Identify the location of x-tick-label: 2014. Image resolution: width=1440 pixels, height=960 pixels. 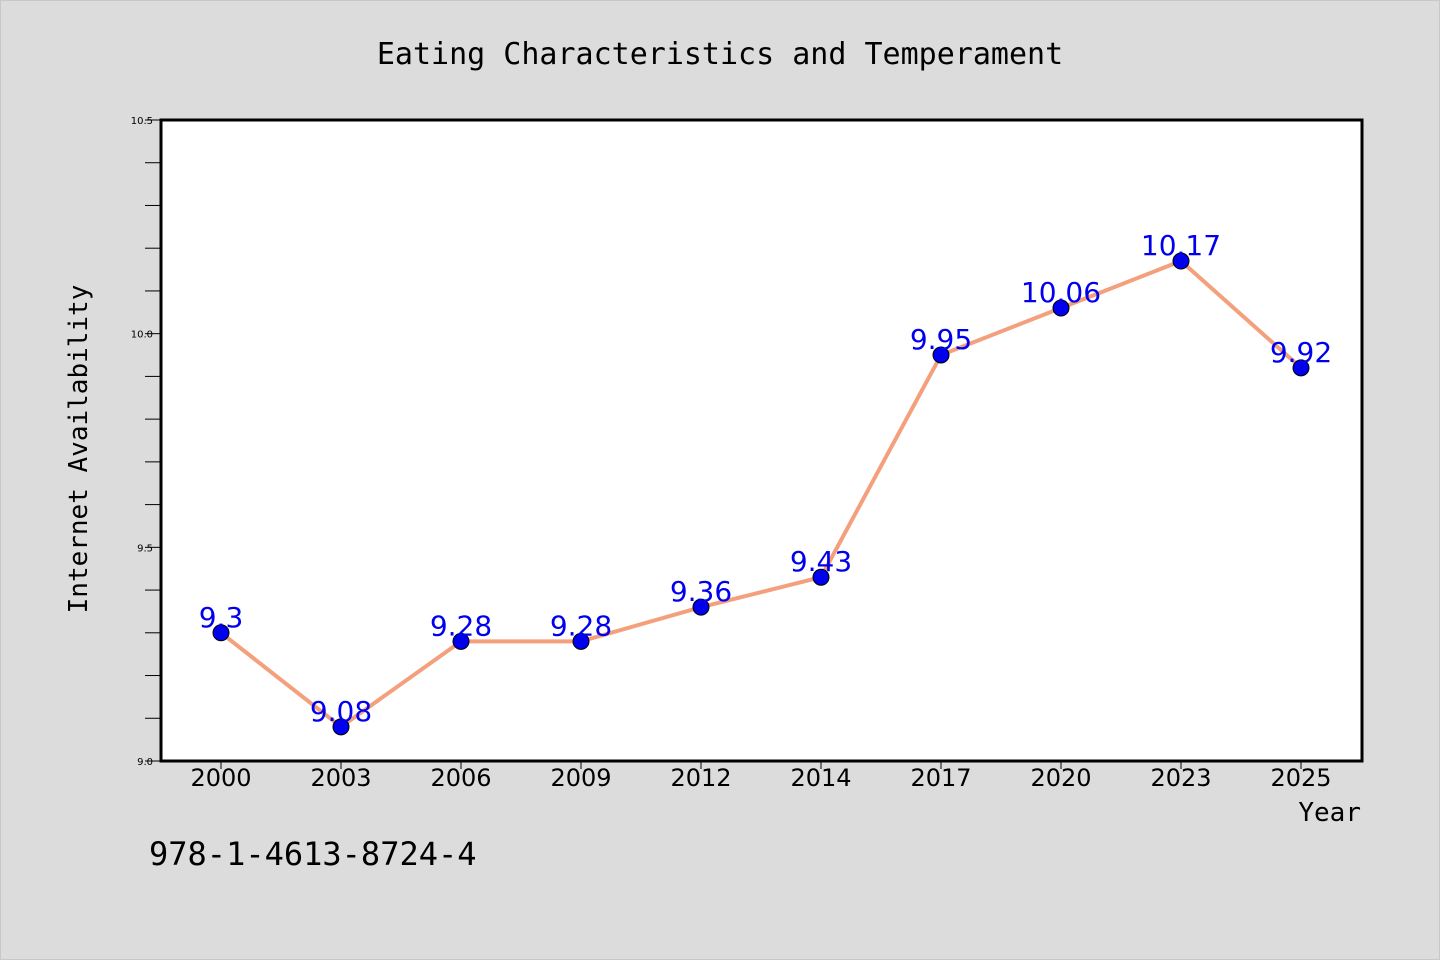
(820, 778).